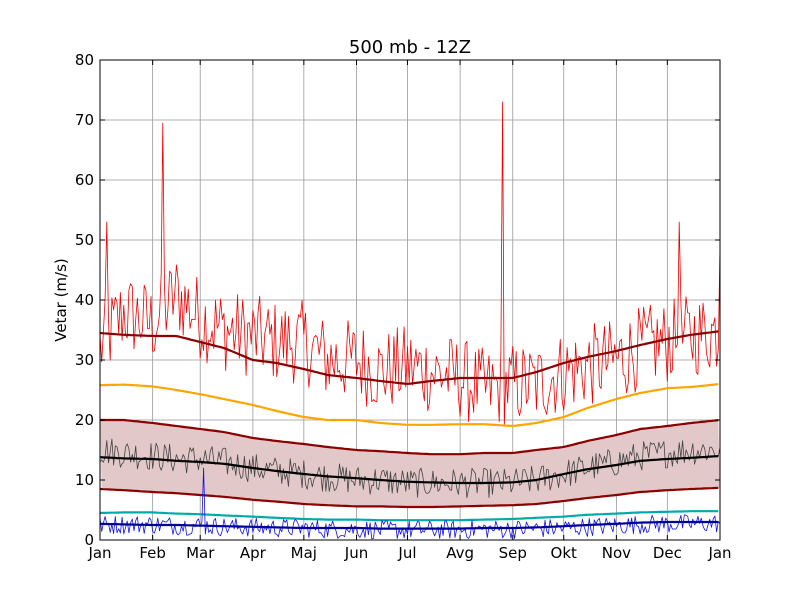 The image size is (800, 600). Describe the element at coordinates (564, 553) in the screenshot. I see `x-tick-label: Okt` at that location.